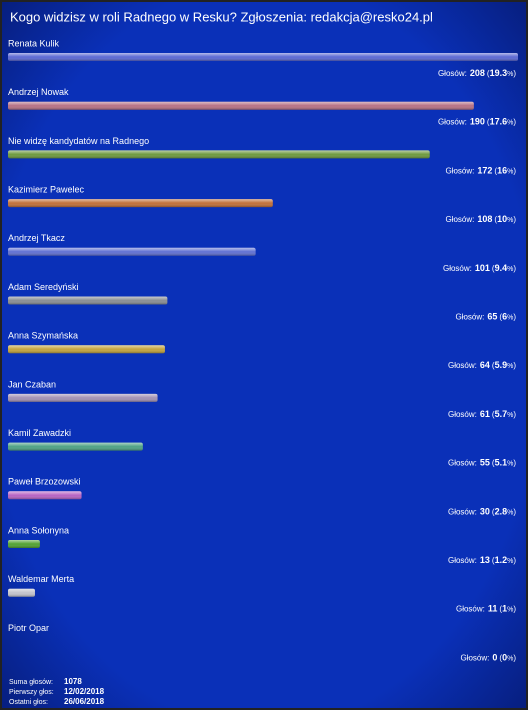 This screenshot has height=712, width=532. I want to click on votes: 172, so click(484, 171).